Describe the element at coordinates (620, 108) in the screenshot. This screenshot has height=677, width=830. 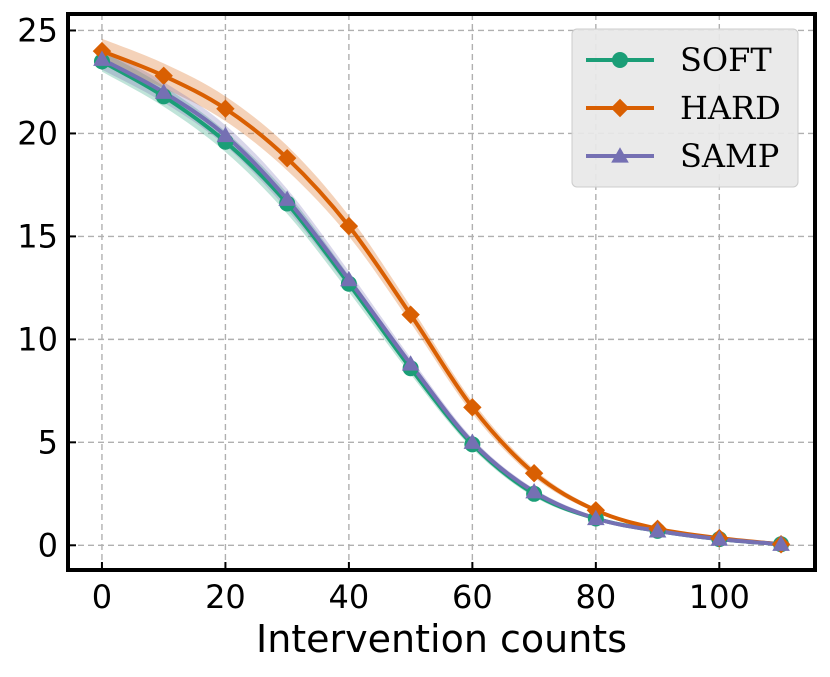
I see `hard-legend-marker` at that location.